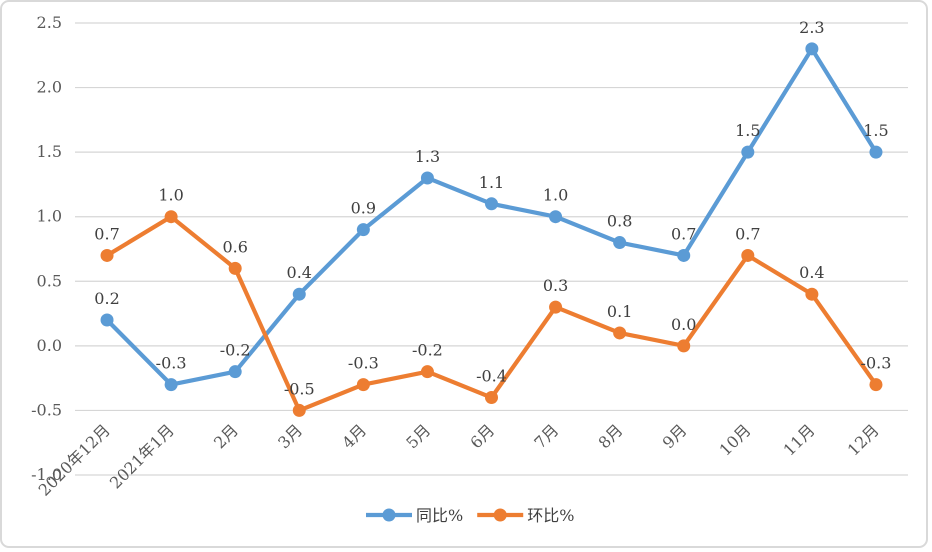 The image size is (932, 552). What do you see at coordinates (46, 474) in the screenshot?
I see `y-axis-tick-label: -1.0` at bounding box center [46, 474].